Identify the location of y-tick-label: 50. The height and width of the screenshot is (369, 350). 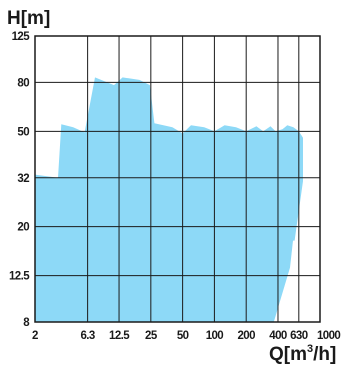
(23, 132).